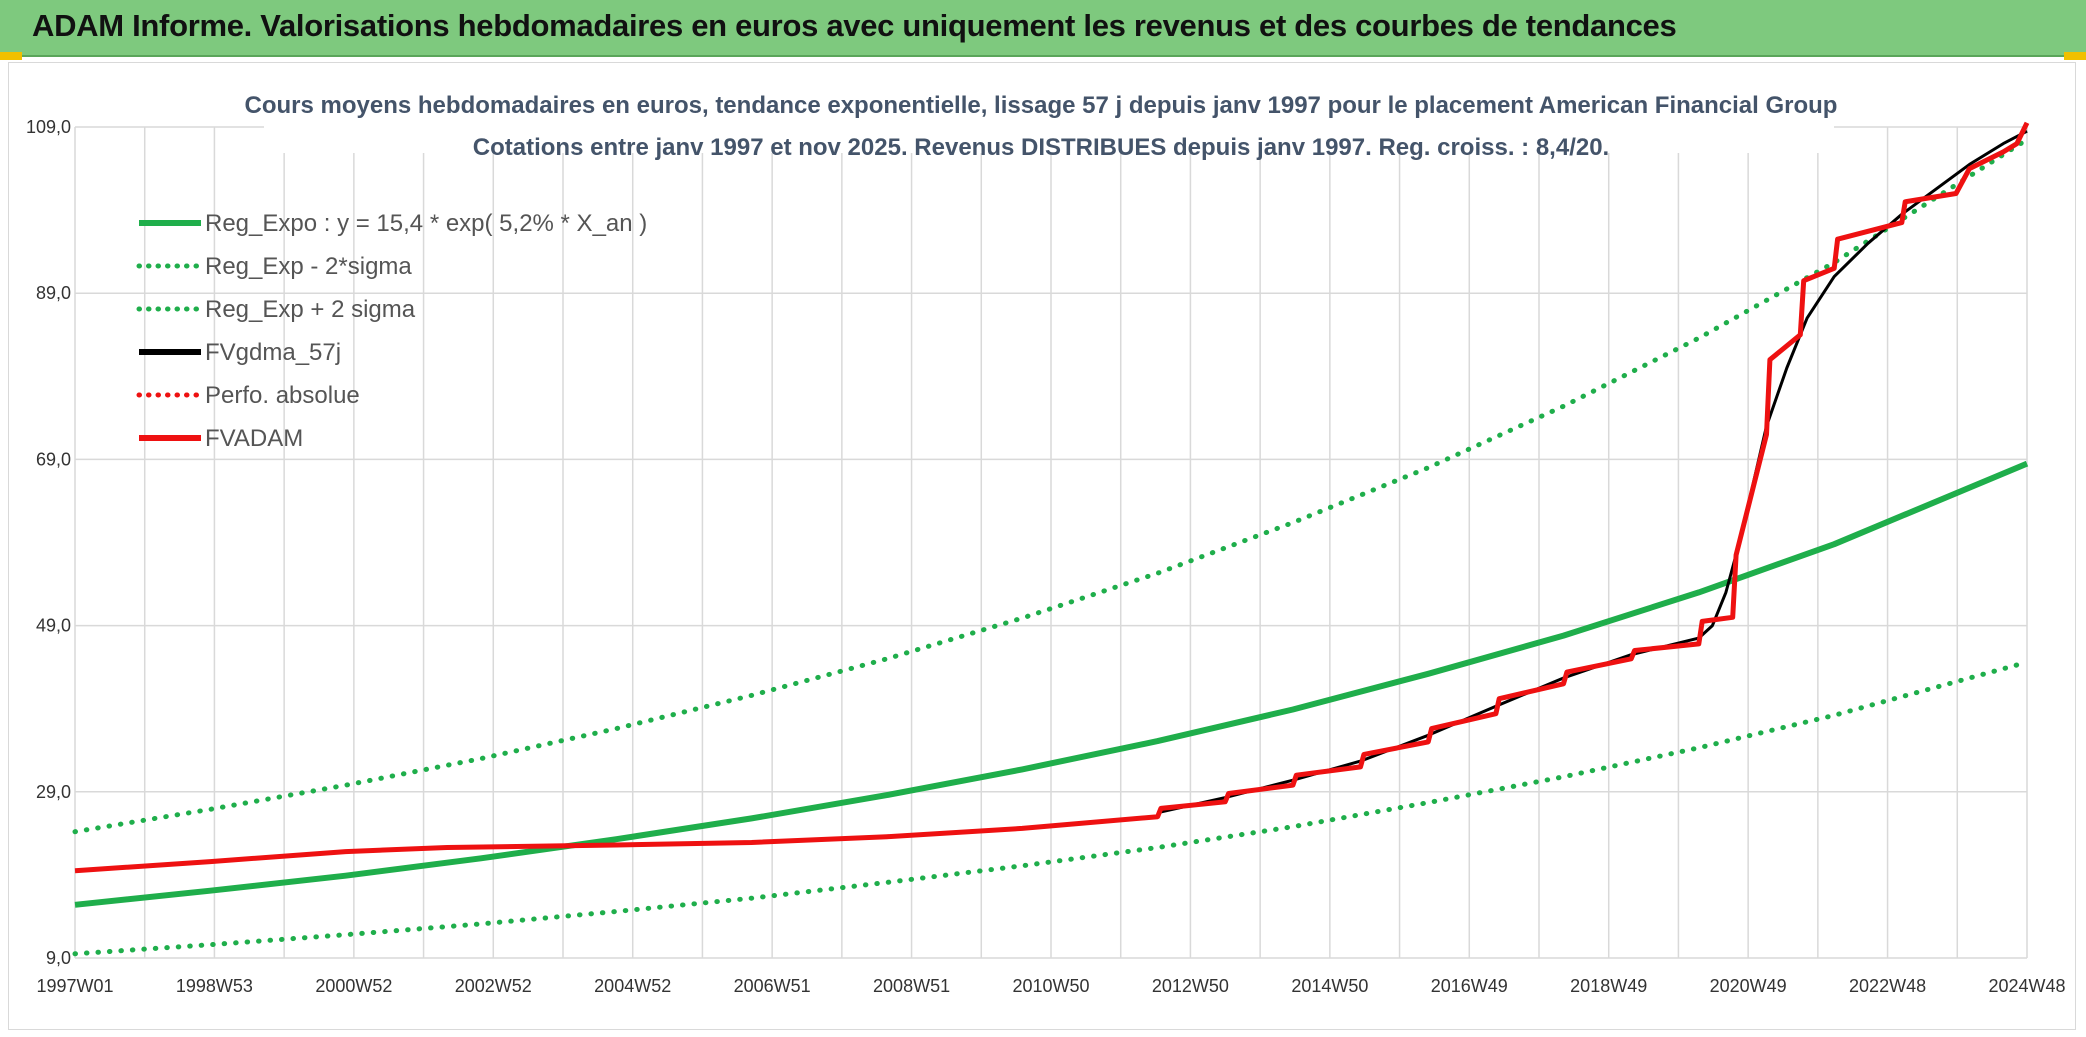 The height and width of the screenshot is (1037, 2086). Describe the element at coordinates (1469, 986) in the screenshot. I see `x-tick-label: 2016W49` at that location.